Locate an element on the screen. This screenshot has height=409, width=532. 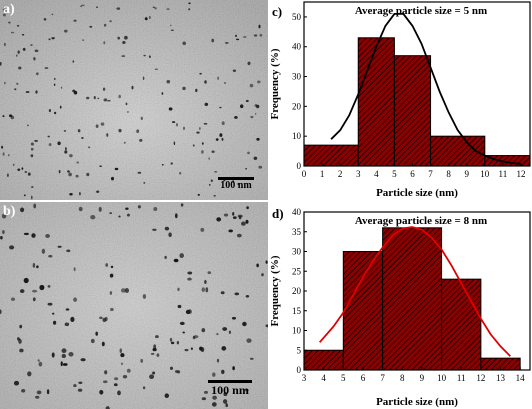
x-tick-label: 3 is located at coordinates (358, 174).